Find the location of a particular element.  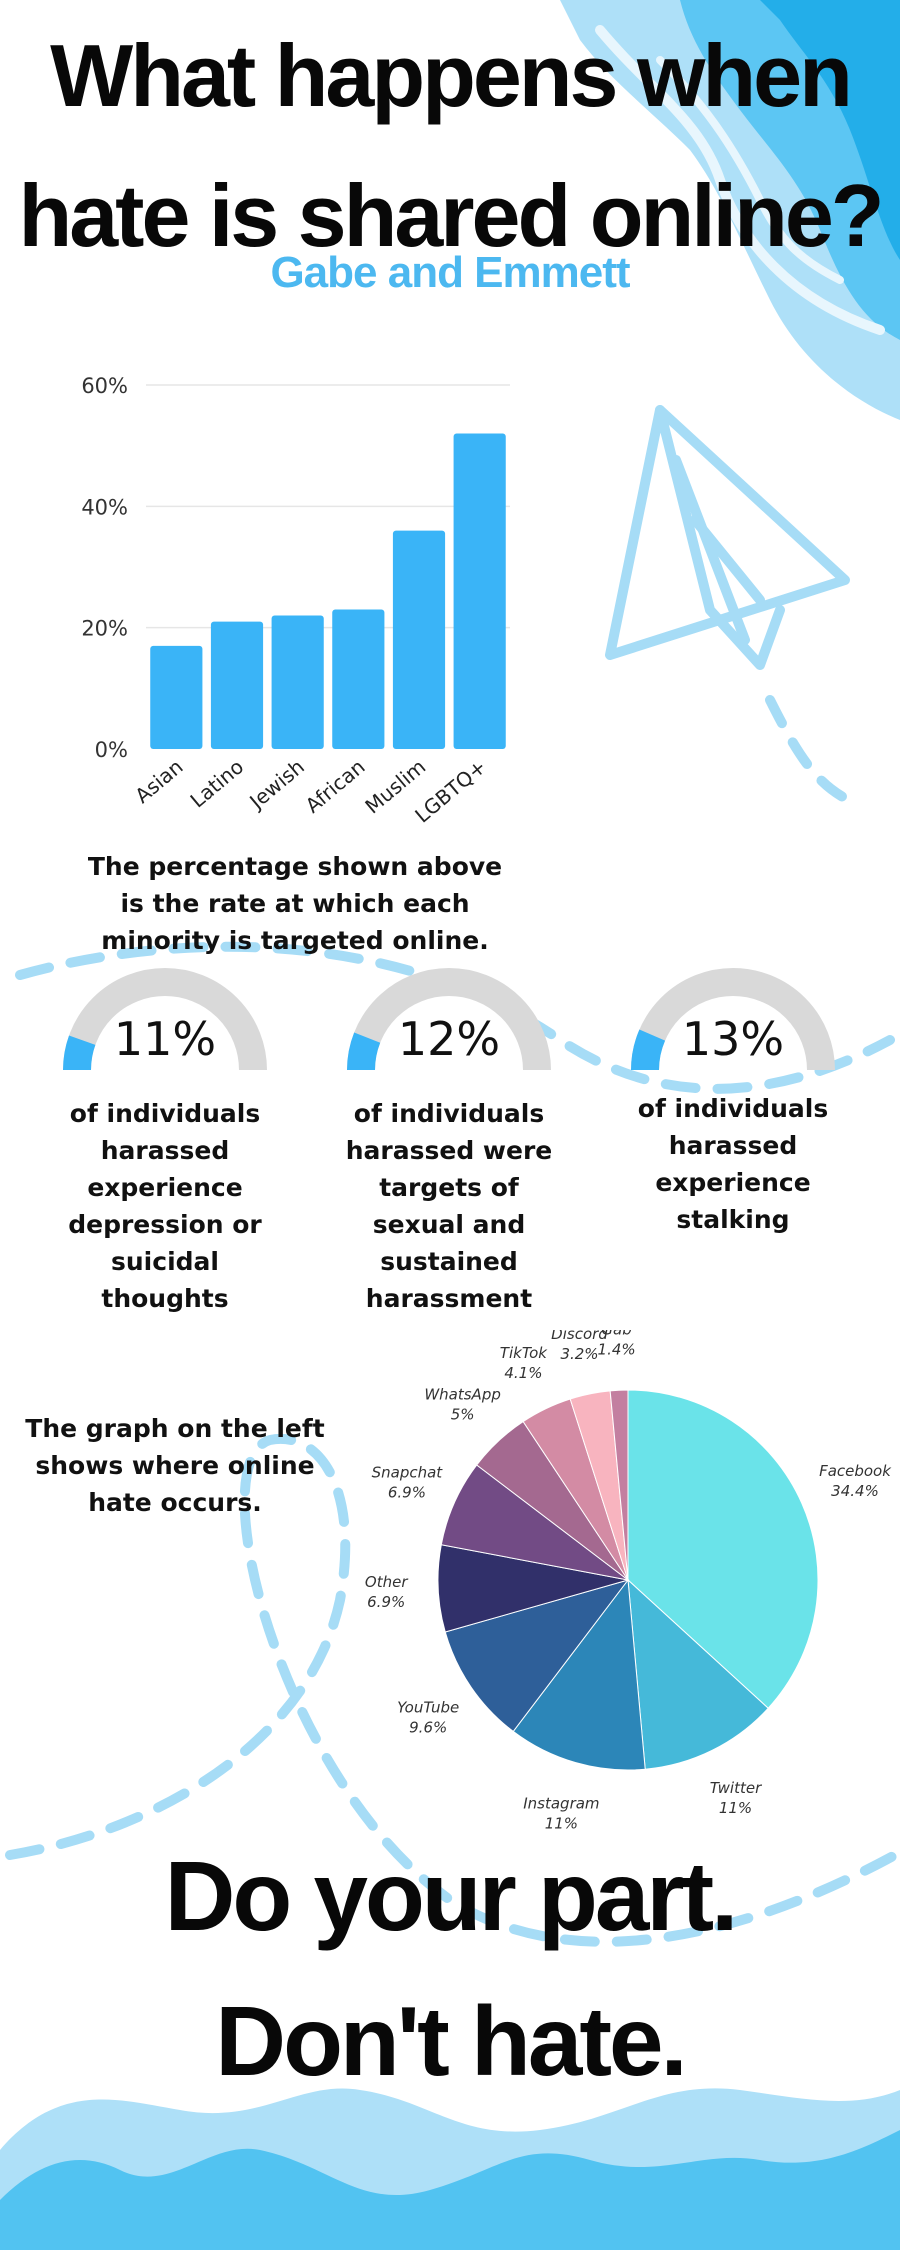

slogan-line-1: Do your part. is located at coordinates (451, 1896).